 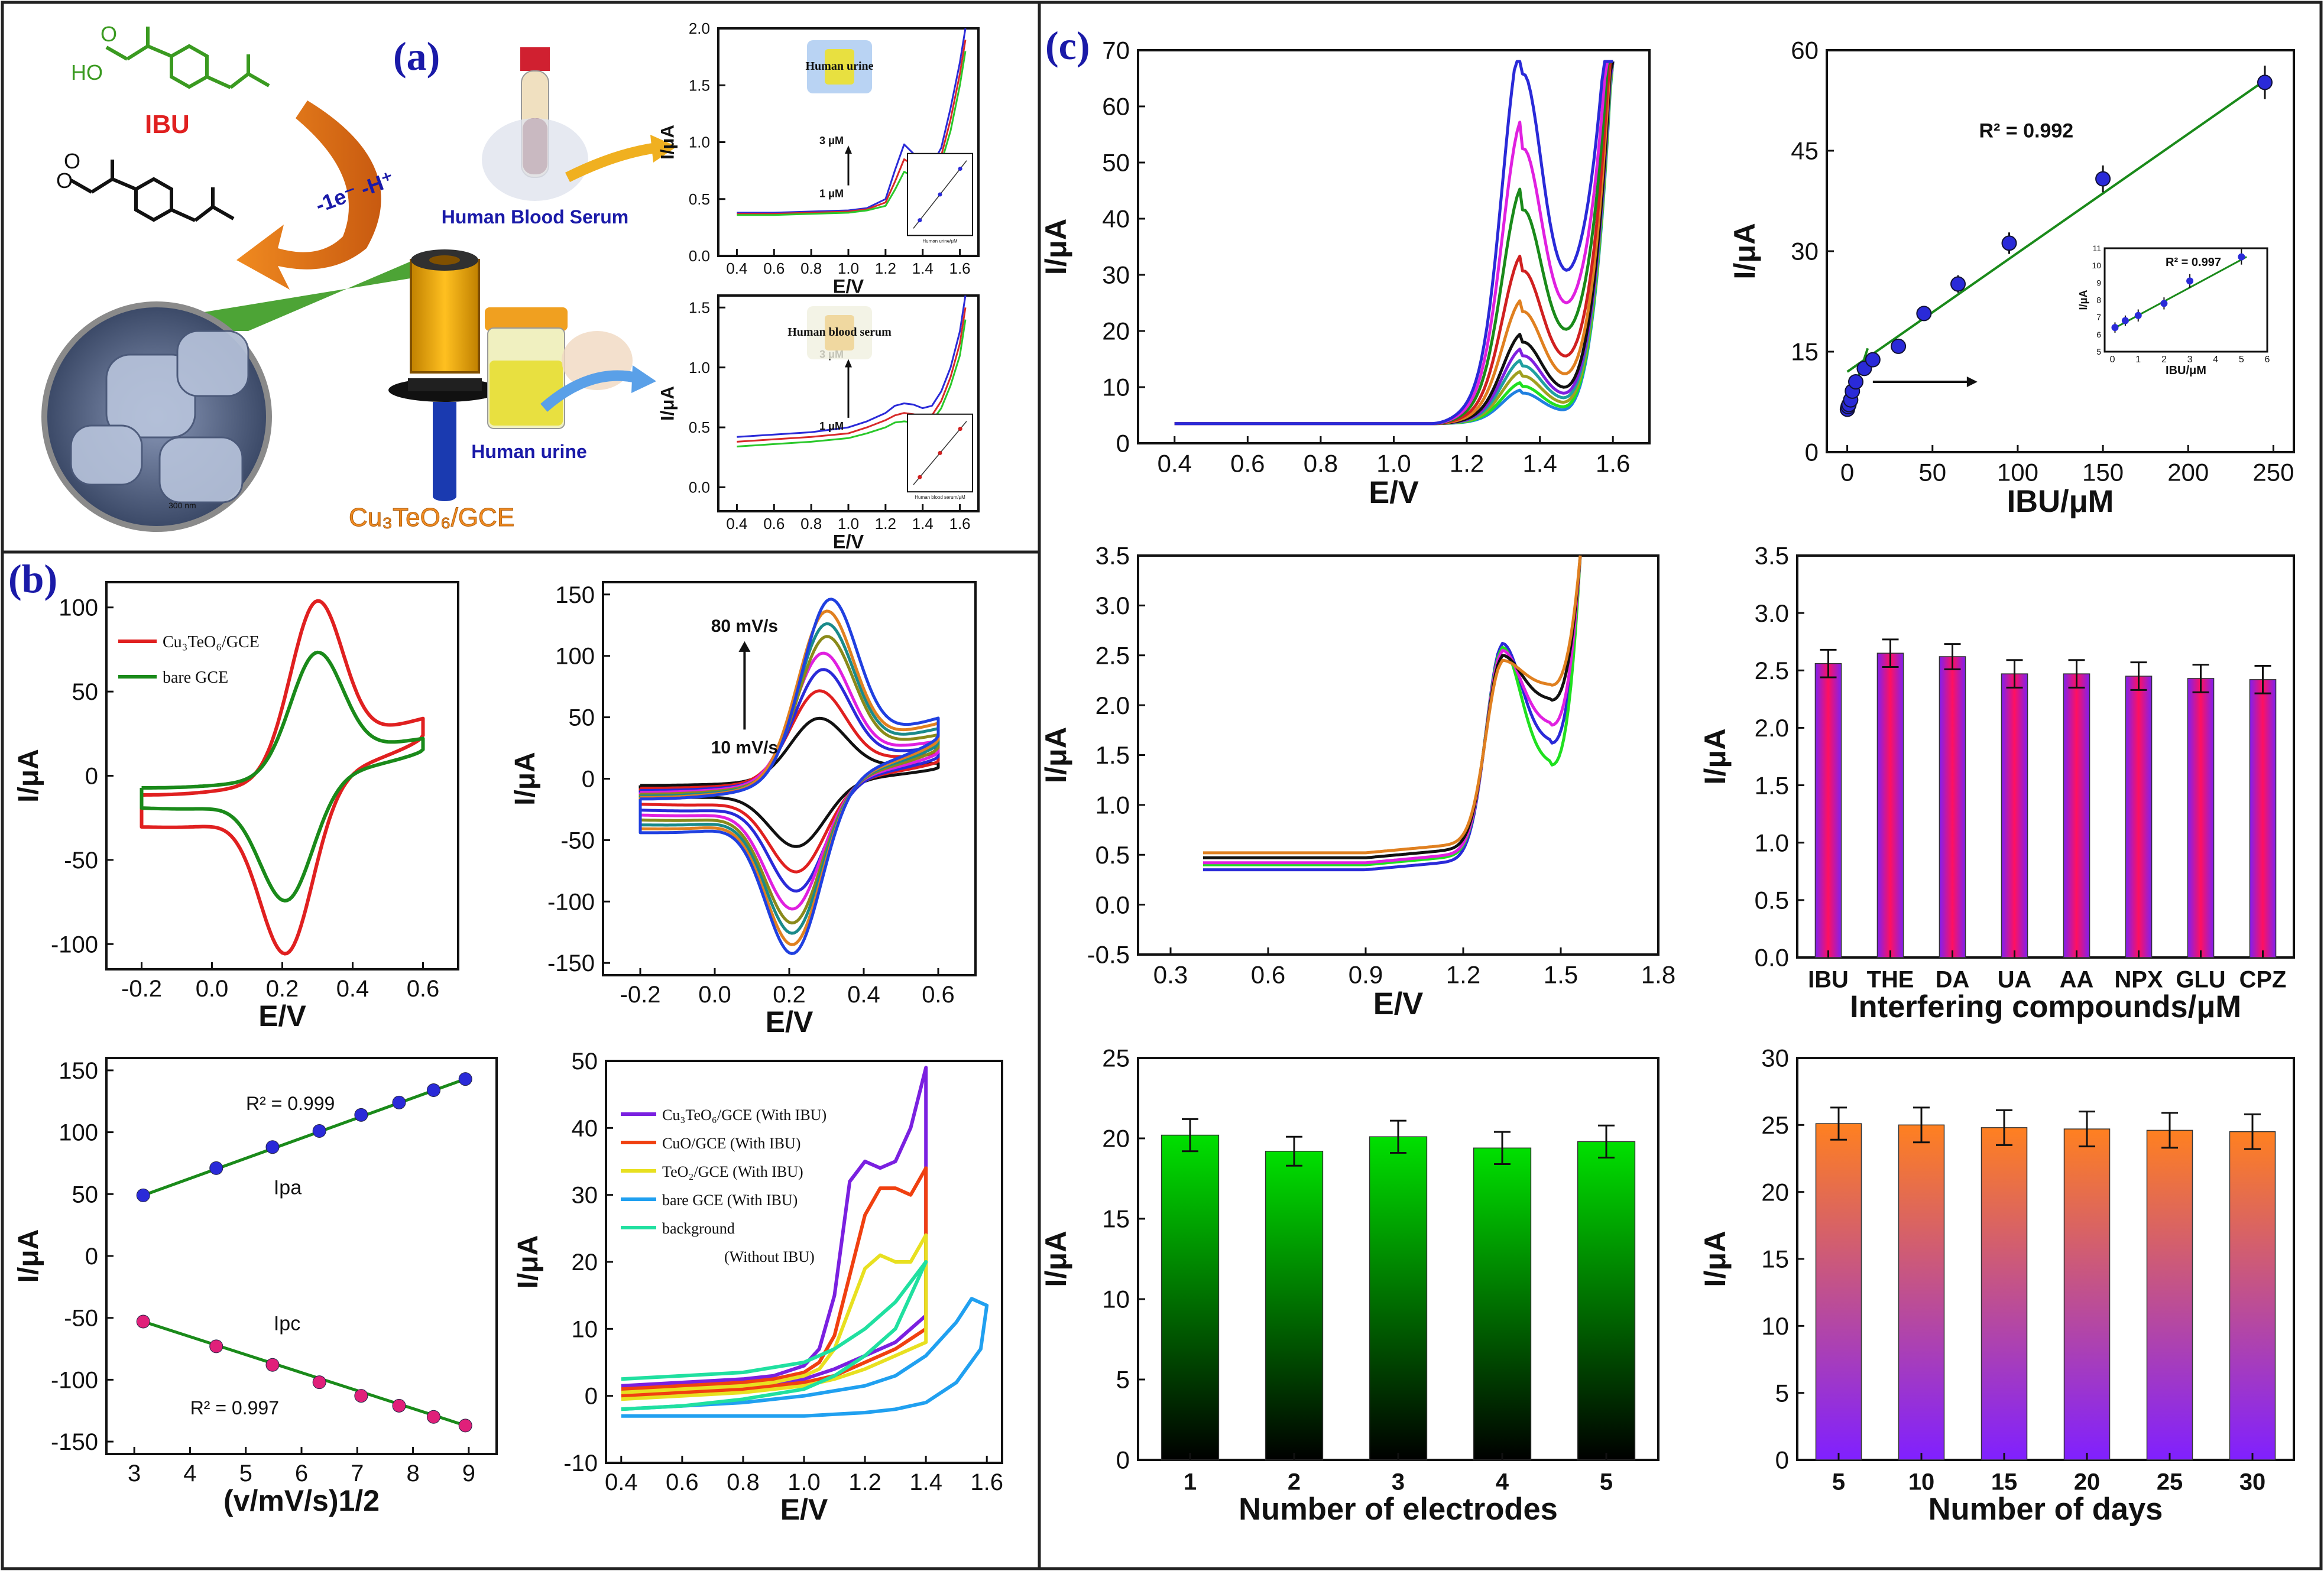 I want to click on fit-line-high, so click(x=2056, y=226).